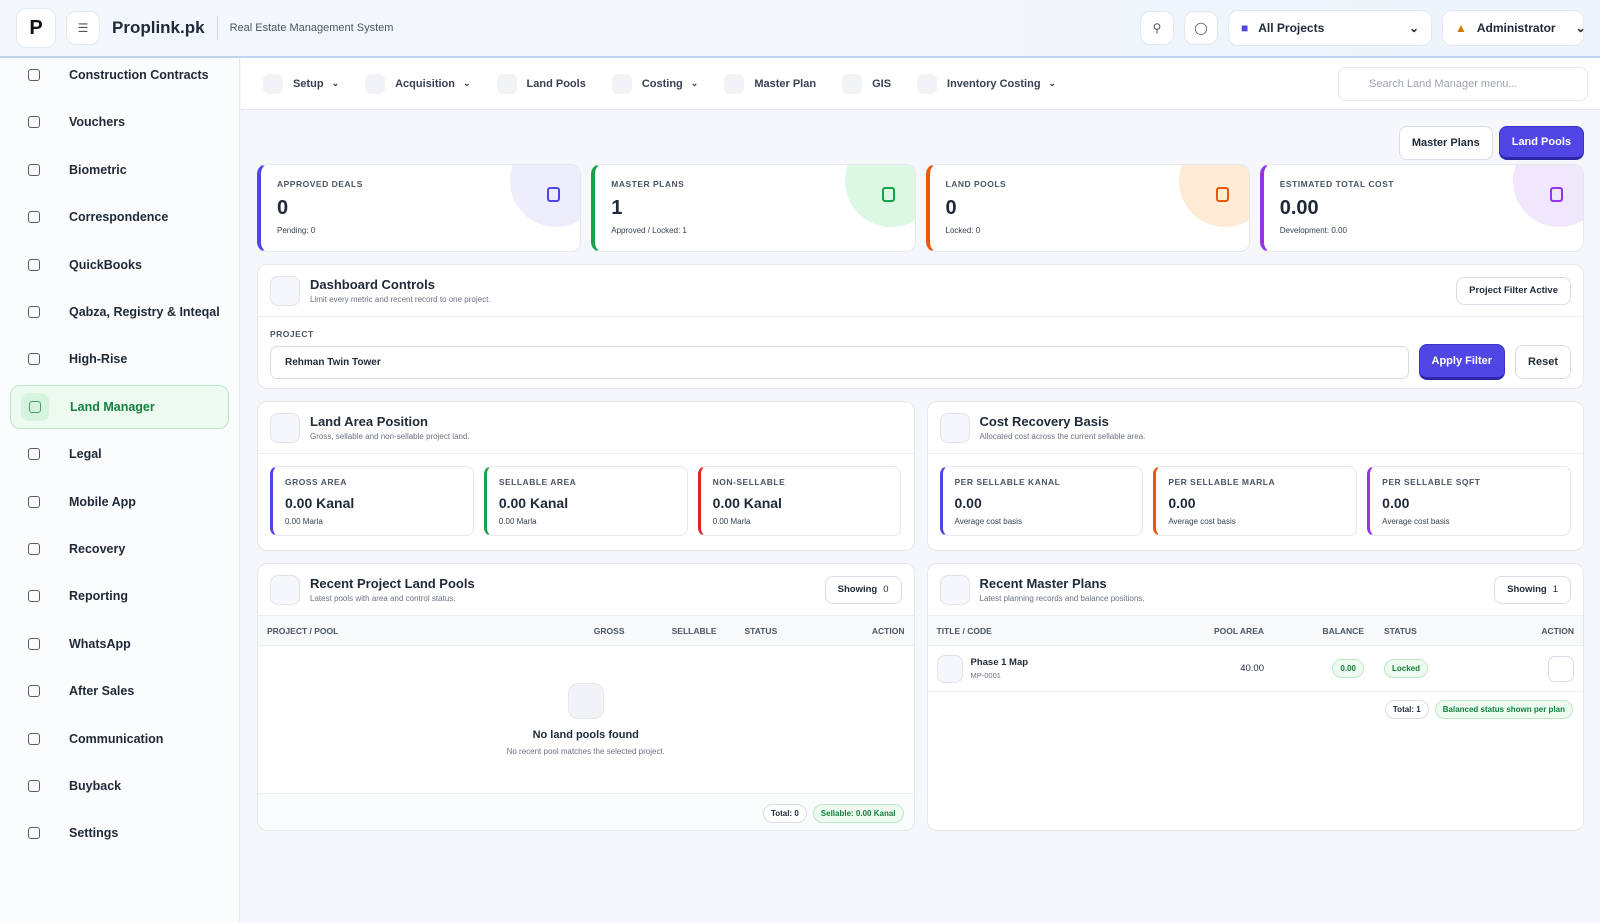  What do you see at coordinates (1041, 501) in the screenshot?
I see `metric-card: PER SELLABLE KANAL 0.00 Average cost basis` at bounding box center [1041, 501].